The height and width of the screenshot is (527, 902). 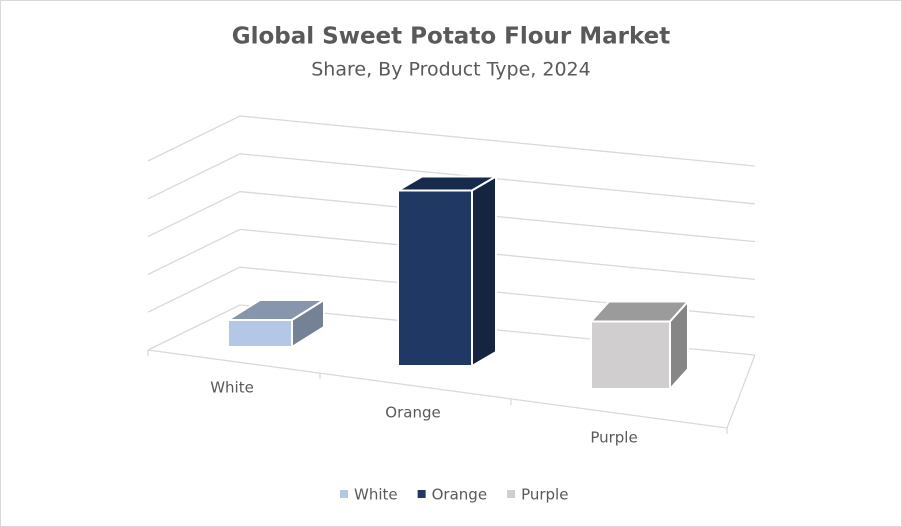 I want to click on bar-side, so click(x=484, y=271).